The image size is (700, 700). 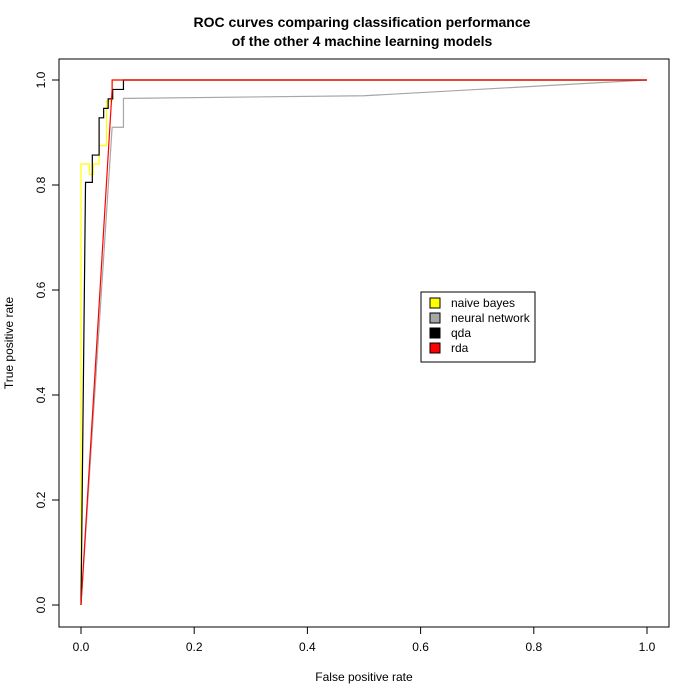 What do you see at coordinates (41, 79) in the screenshot?
I see `y-tick-label: 1.0` at bounding box center [41, 79].